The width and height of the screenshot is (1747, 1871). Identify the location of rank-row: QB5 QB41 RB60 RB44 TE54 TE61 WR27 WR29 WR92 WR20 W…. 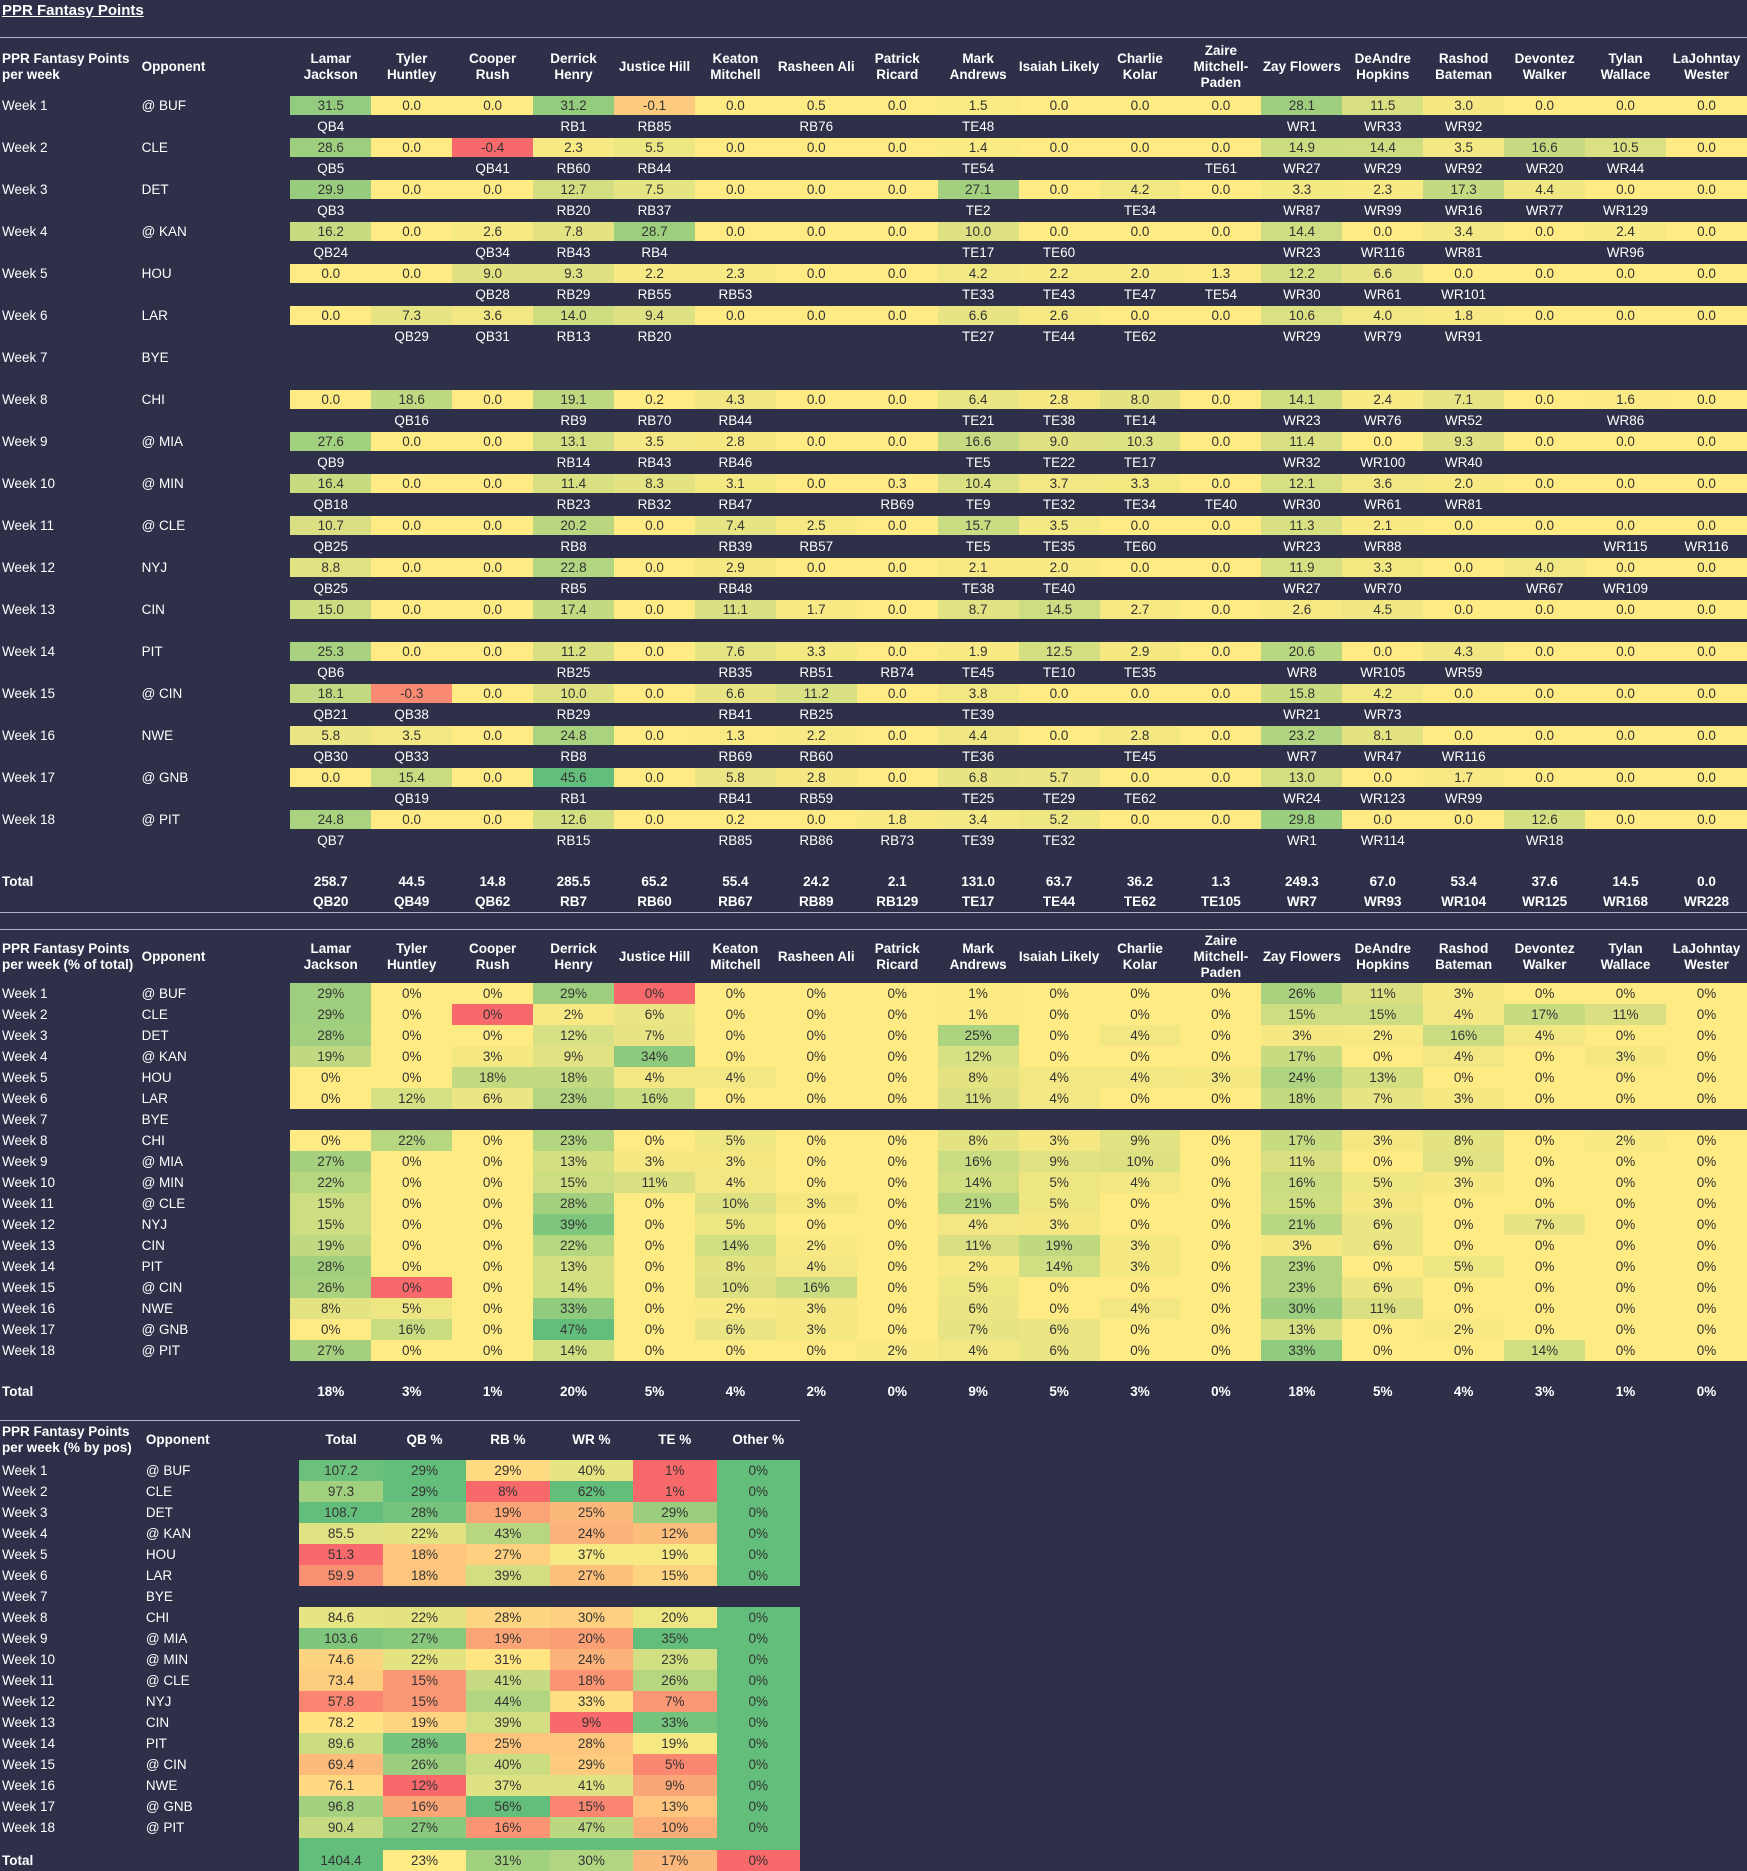
(873, 168).